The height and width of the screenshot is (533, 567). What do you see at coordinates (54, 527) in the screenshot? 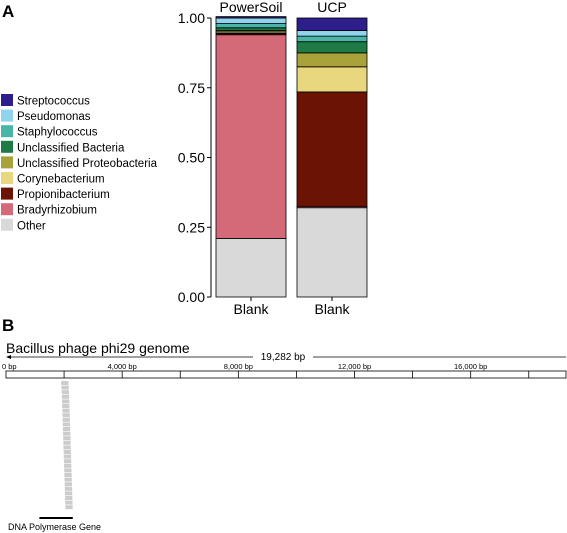
I see `gene-label: DNA Polymerase Gene` at bounding box center [54, 527].